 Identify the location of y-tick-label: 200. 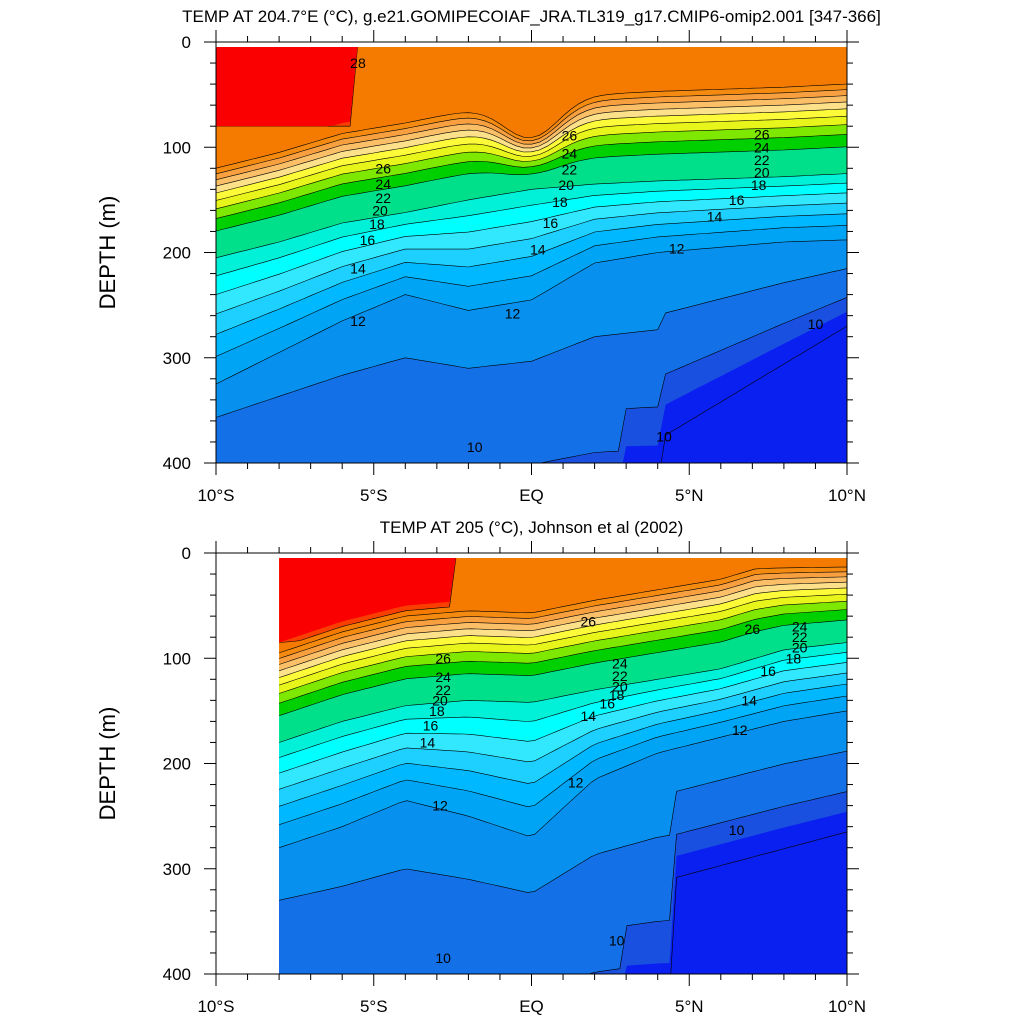
(177, 764).